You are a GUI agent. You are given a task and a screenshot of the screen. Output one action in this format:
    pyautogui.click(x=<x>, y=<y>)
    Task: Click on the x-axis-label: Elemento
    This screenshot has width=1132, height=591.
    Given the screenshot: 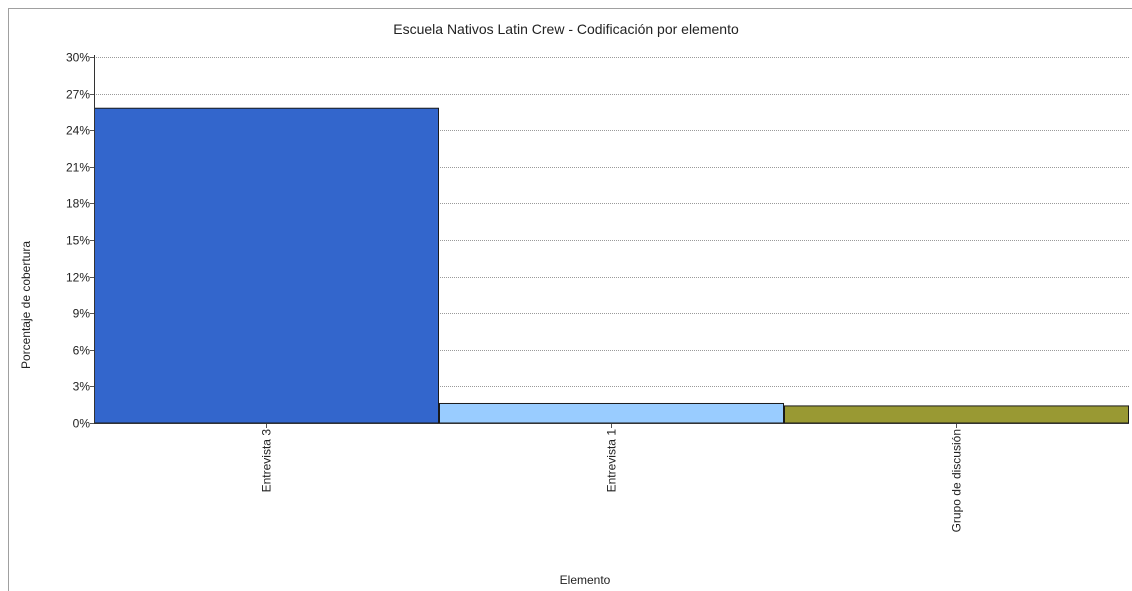 What is the action you would take?
    pyautogui.click(x=585, y=580)
    